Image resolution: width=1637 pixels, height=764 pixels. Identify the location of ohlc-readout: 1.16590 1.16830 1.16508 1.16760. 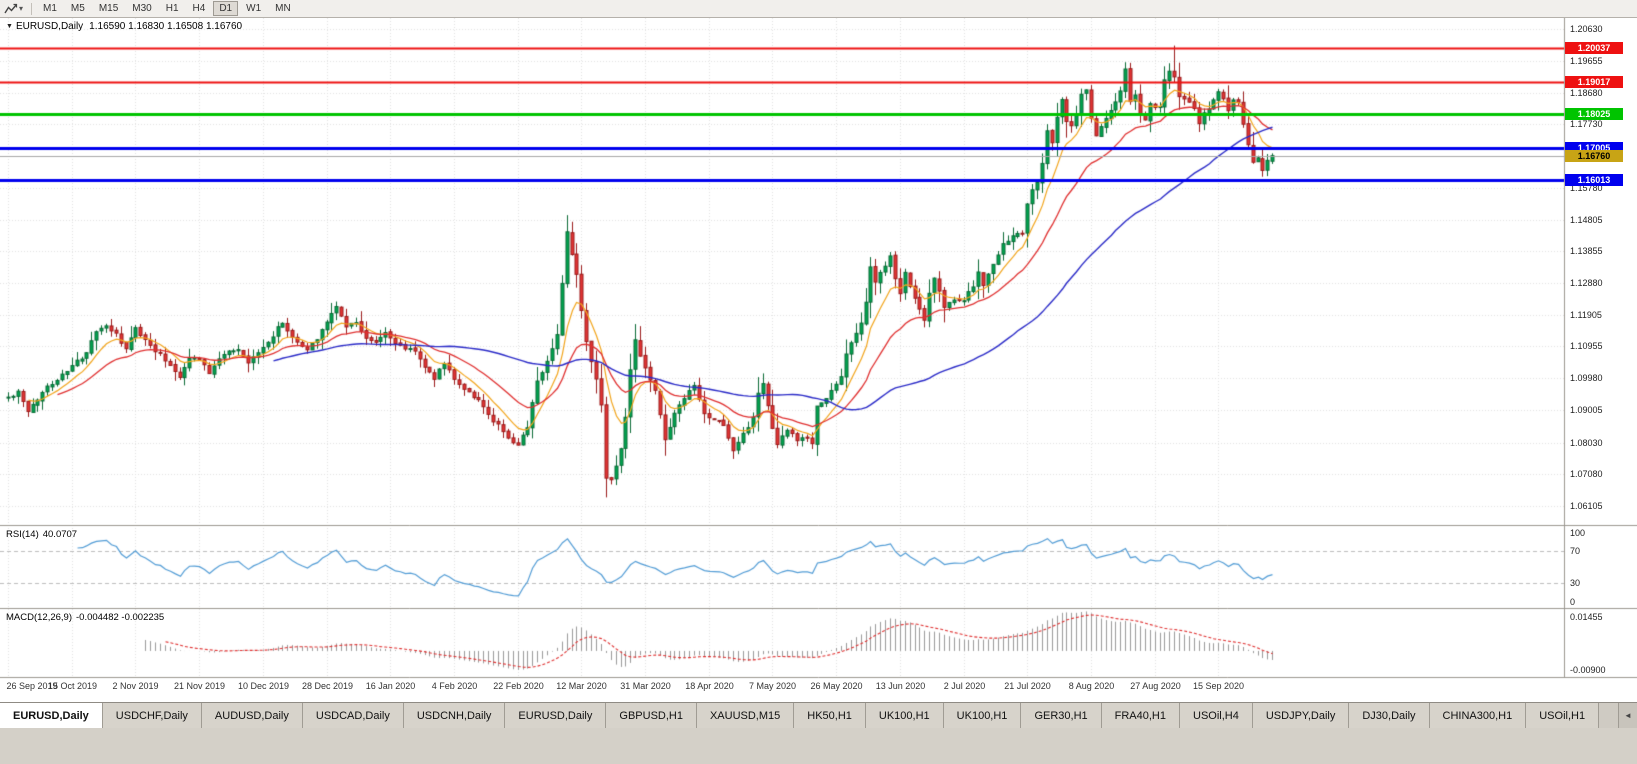
(166, 26).